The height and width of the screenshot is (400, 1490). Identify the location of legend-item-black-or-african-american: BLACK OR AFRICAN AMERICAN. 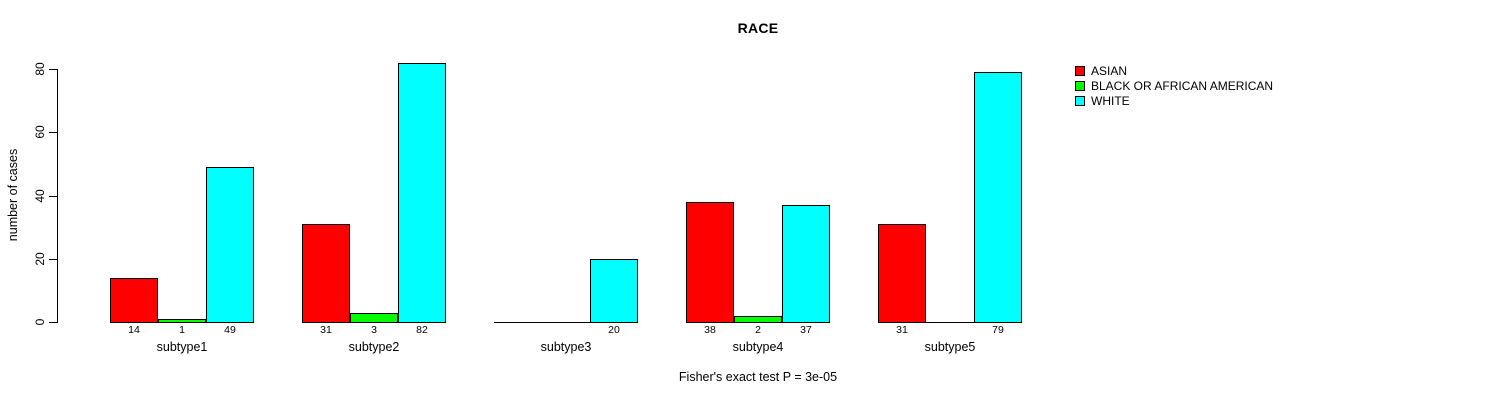
(1174, 86).